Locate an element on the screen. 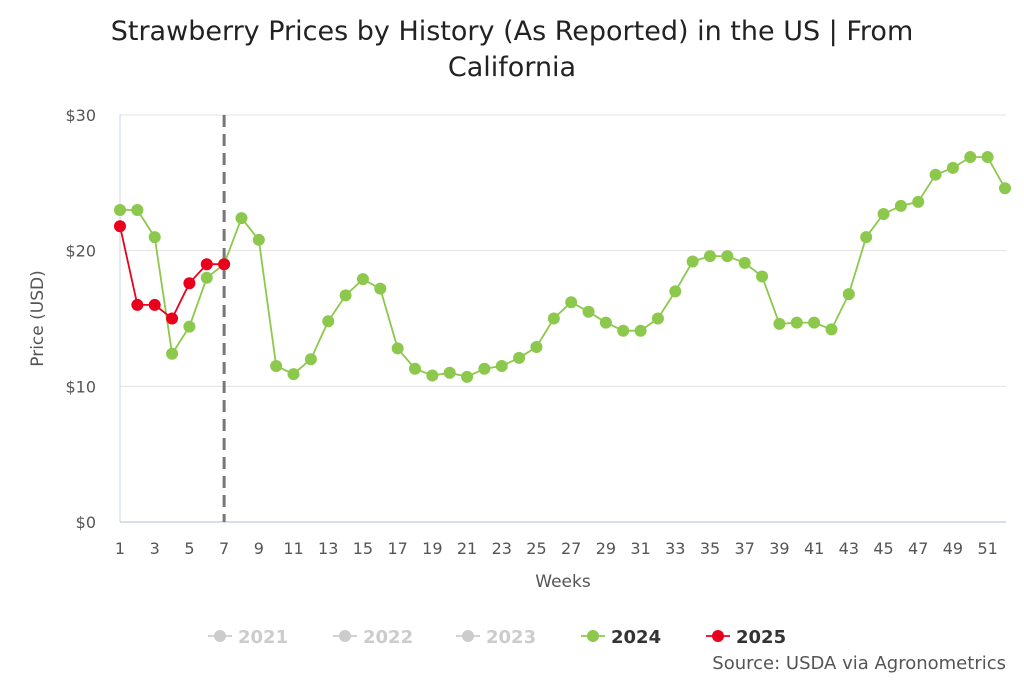  x-tick-label: 7 is located at coordinates (224, 548).